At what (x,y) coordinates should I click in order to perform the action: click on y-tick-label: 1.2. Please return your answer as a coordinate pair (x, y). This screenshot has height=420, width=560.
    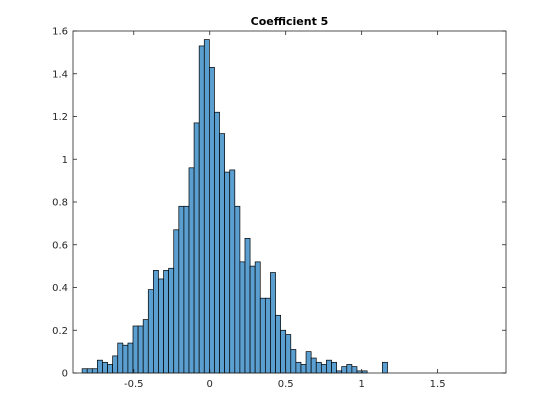
    Looking at the image, I should click on (60, 117).